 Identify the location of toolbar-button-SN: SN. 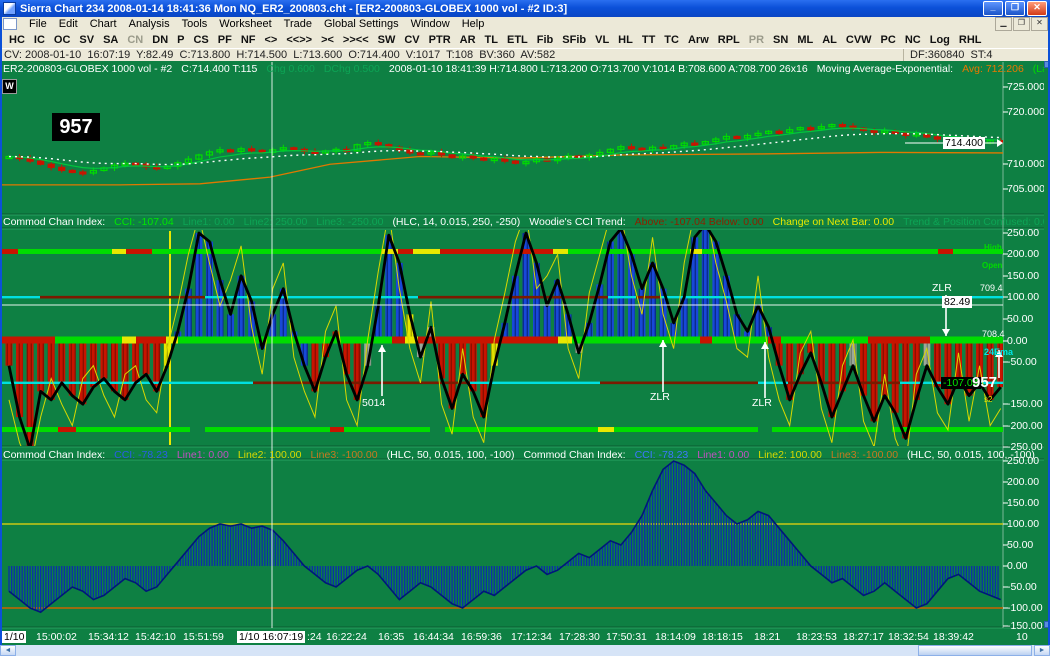
(781, 39).